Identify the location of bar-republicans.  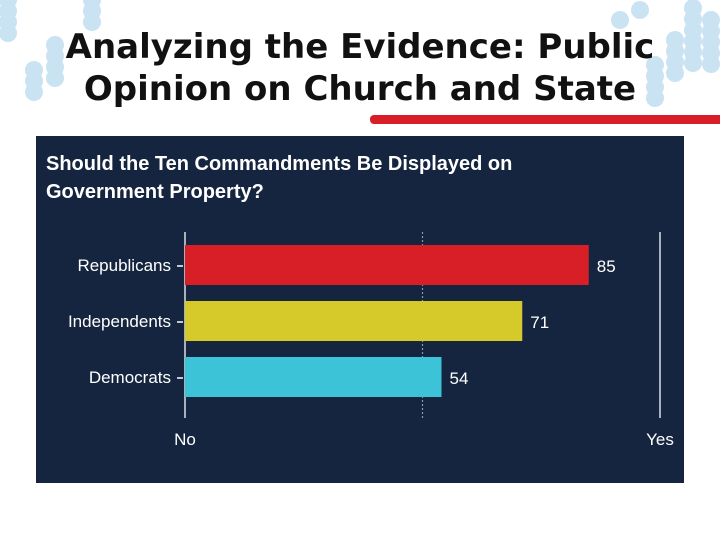
(387, 265).